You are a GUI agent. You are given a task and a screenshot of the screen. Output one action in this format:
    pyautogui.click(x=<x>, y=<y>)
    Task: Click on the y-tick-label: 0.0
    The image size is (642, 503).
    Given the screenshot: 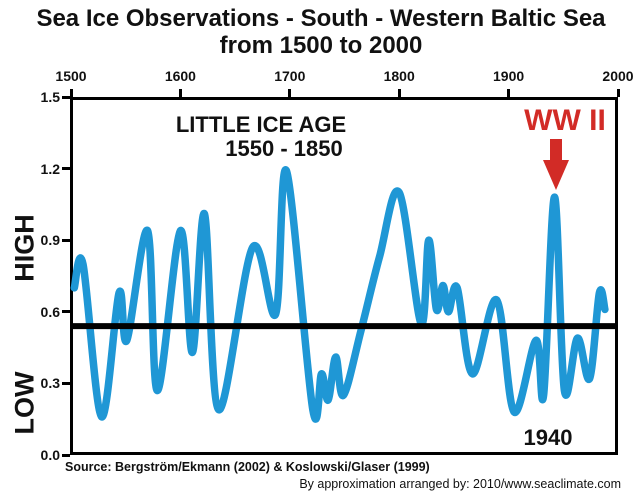 What is the action you would take?
    pyautogui.click(x=50, y=455)
    